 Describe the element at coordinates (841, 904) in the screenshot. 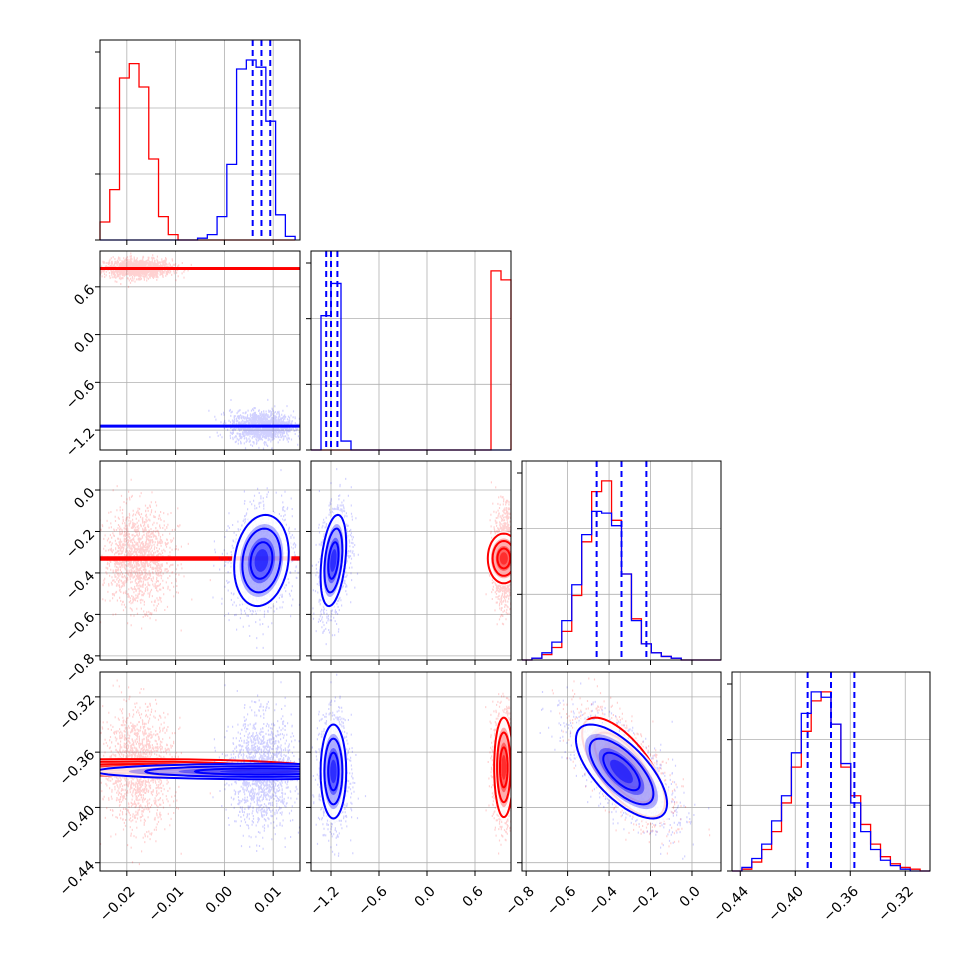

I see `x-tick-label: −0.36` at that location.